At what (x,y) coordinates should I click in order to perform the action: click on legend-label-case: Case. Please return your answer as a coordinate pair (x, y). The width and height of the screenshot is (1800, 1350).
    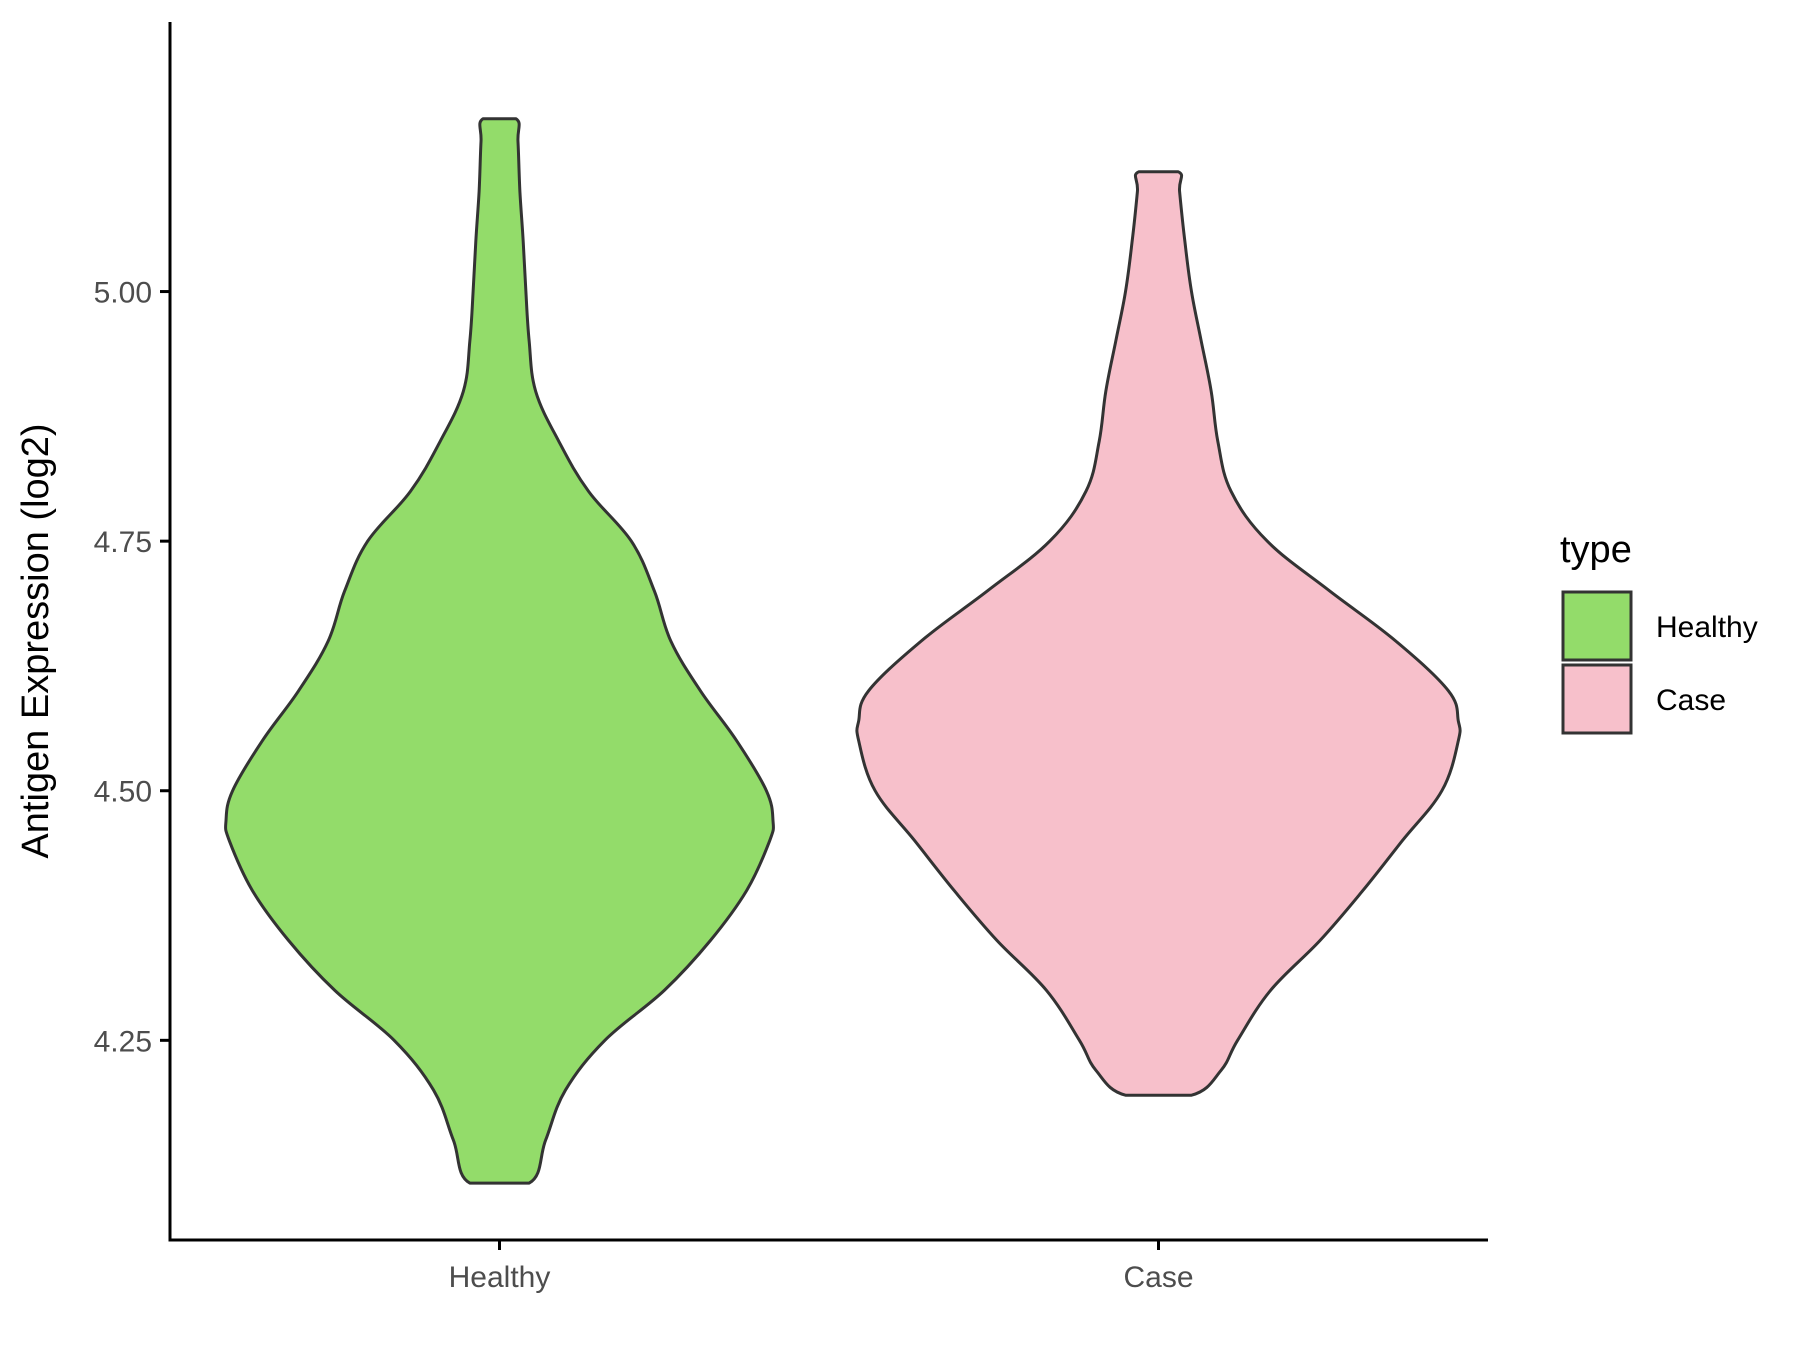
    Looking at the image, I should click on (1691, 700).